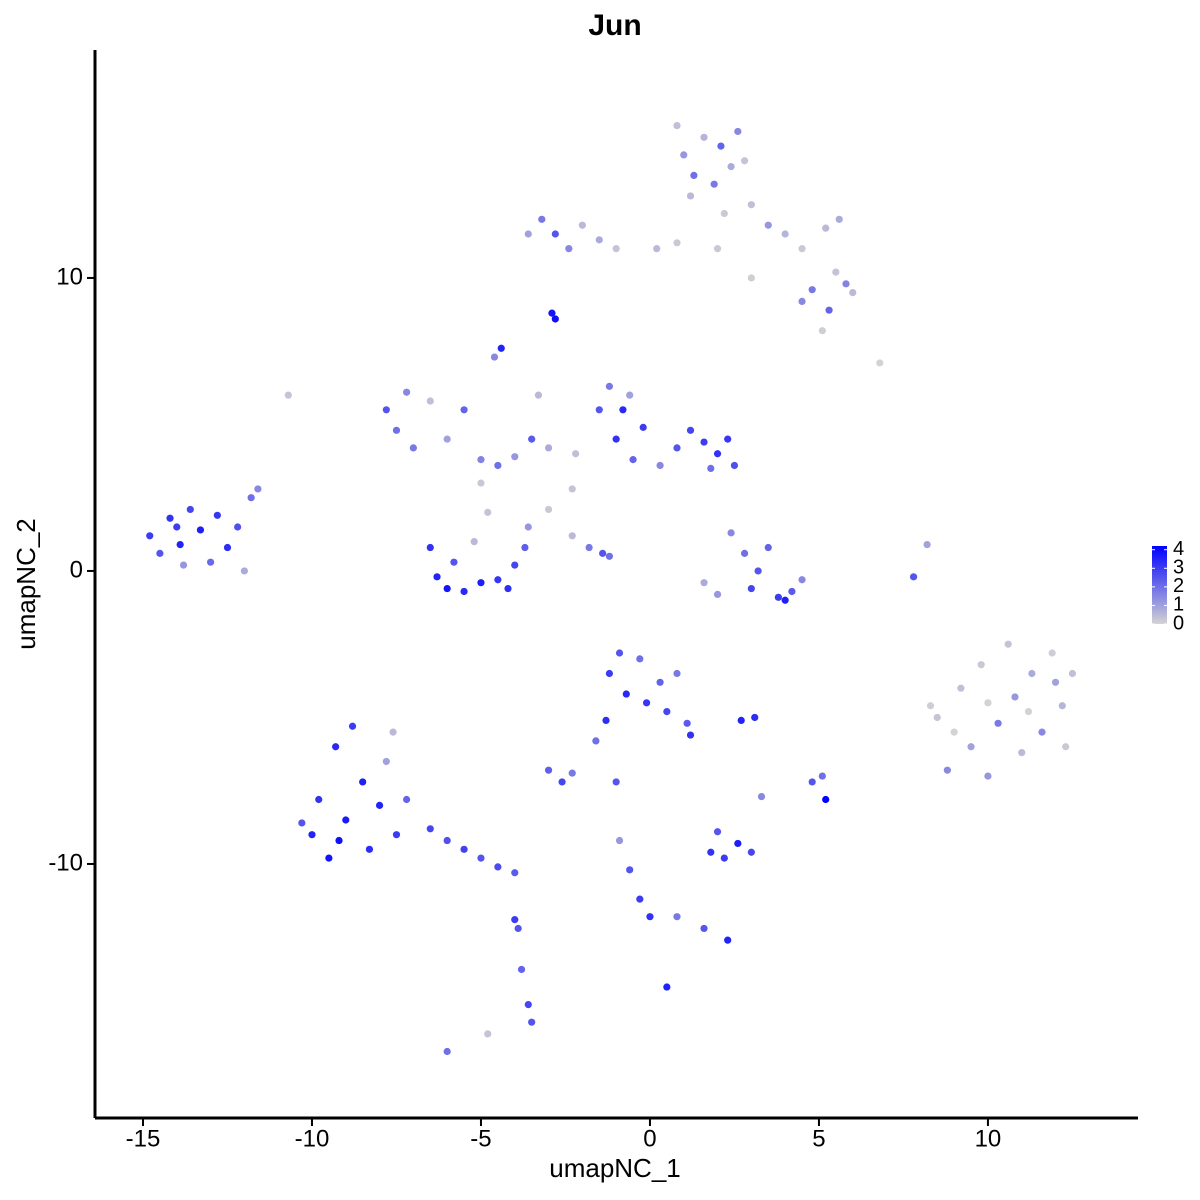  Describe the element at coordinates (69, 276) in the screenshot. I see `y-tick-label: 10` at that location.